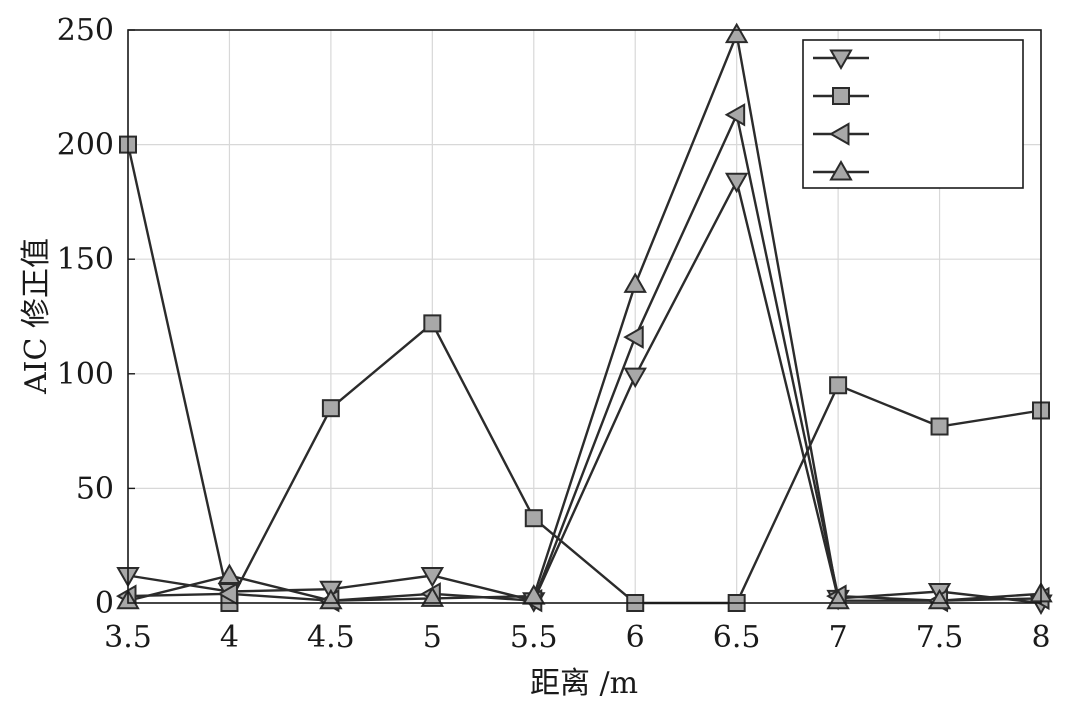 The height and width of the screenshot is (707, 1071). What do you see at coordinates (85, 259) in the screenshot?
I see `y-tick-label: 150` at bounding box center [85, 259].